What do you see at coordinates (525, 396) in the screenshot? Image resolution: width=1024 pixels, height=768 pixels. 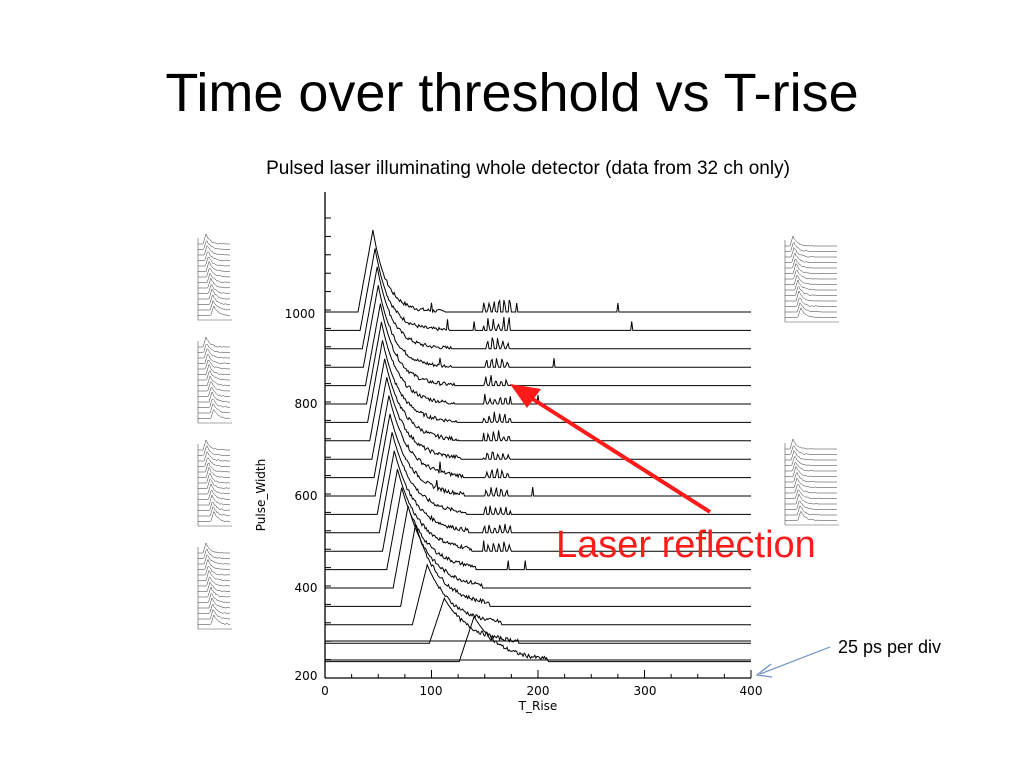 I see `annotation-arrow-head` at bounding box center [525, 396].